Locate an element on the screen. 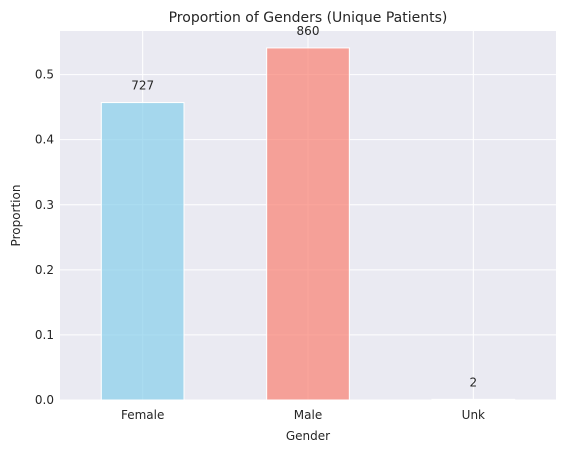 This screenshot has height=453, width=564. y-axis-label: Proportion is located at coordinates (16, 216).